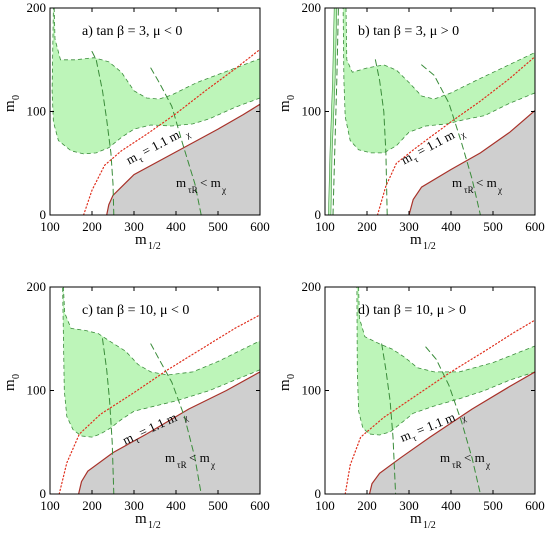 The image size is (545, 534). Describe the element at coordinates (134, 505) in the screenshot. I see `panel-c-xtick-label-2: 300` at that location.